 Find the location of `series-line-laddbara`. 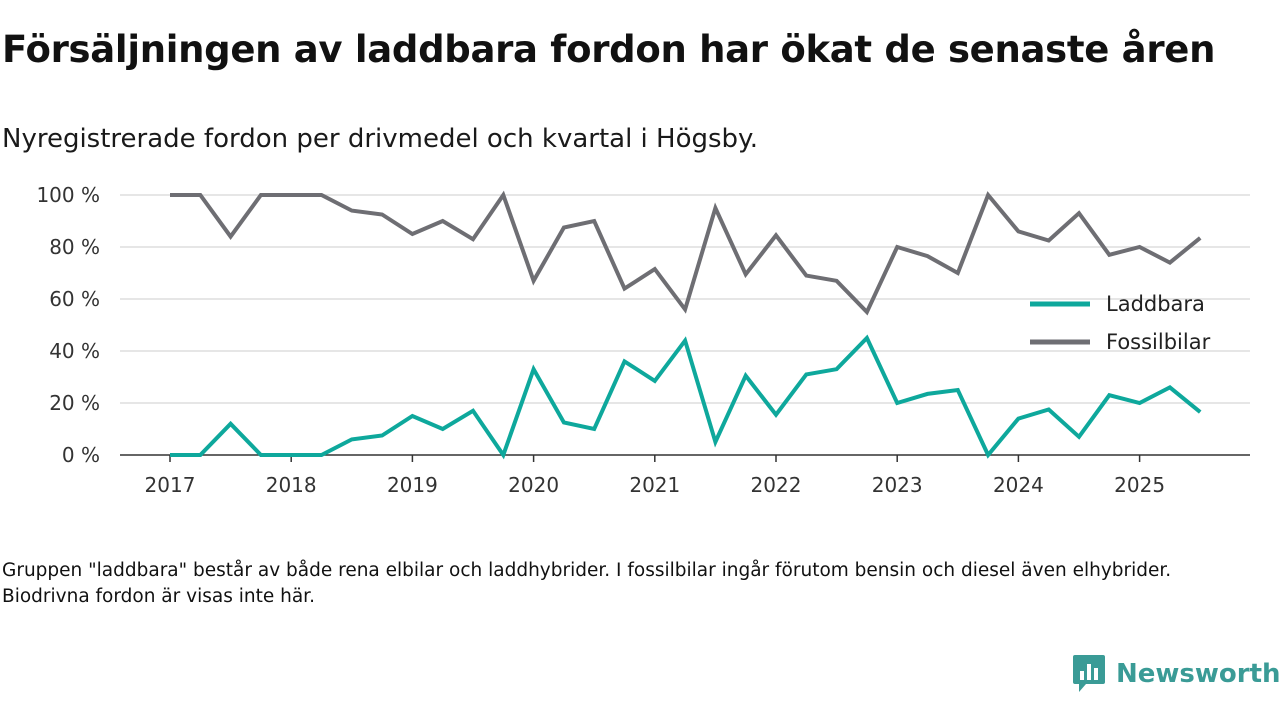

series-line-laddbara is located at coordinates (686, 397).